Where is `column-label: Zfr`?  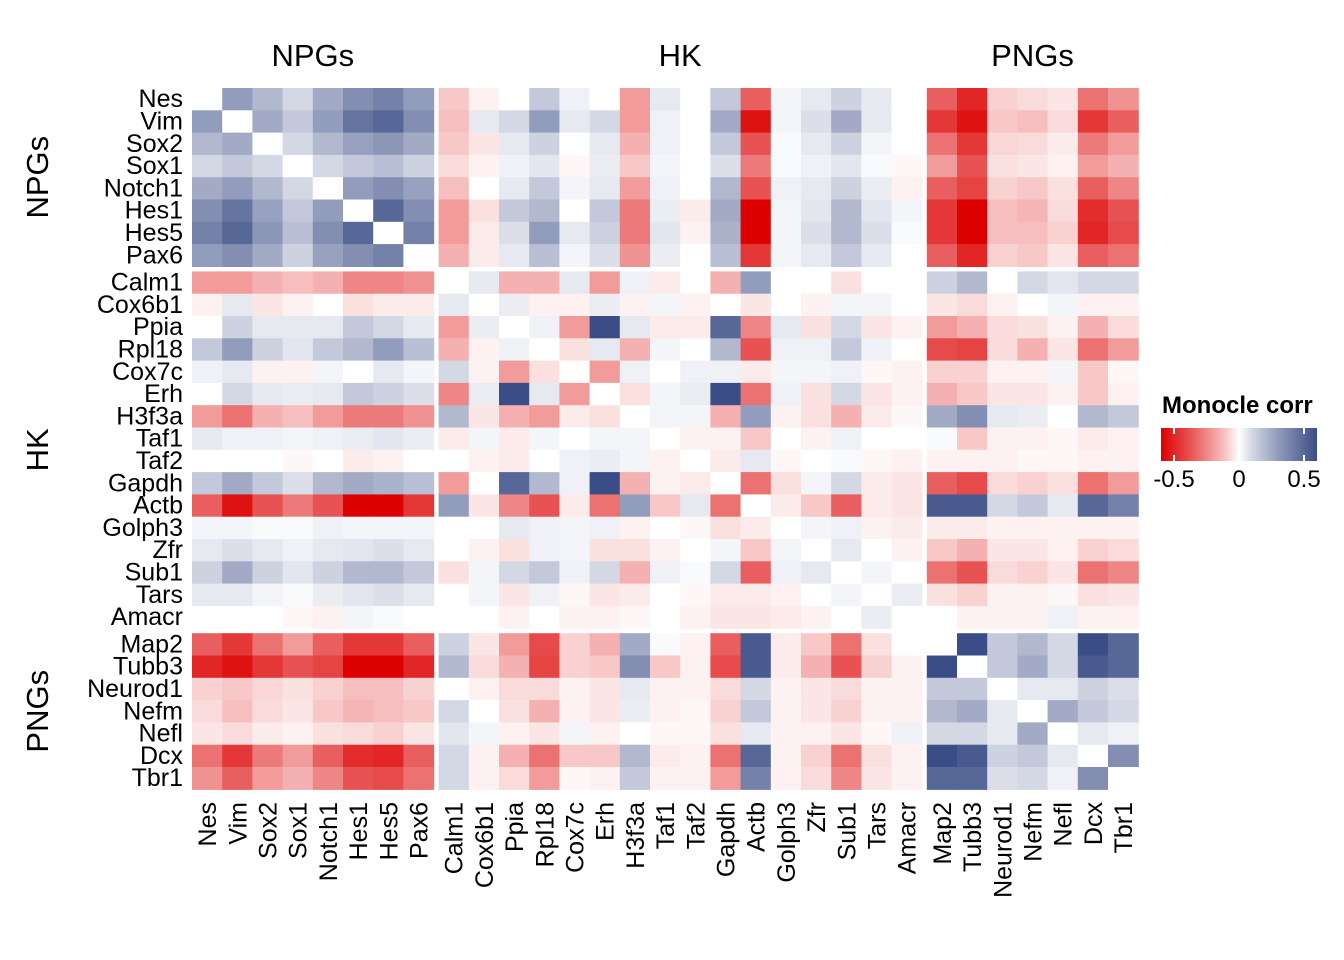
column-label: Zfr is located at coordinates (817, 817).